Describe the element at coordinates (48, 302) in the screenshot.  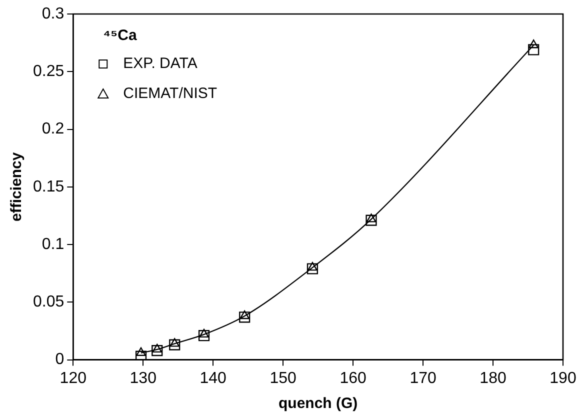
I see `y-tick-label: 0.05` at that location.